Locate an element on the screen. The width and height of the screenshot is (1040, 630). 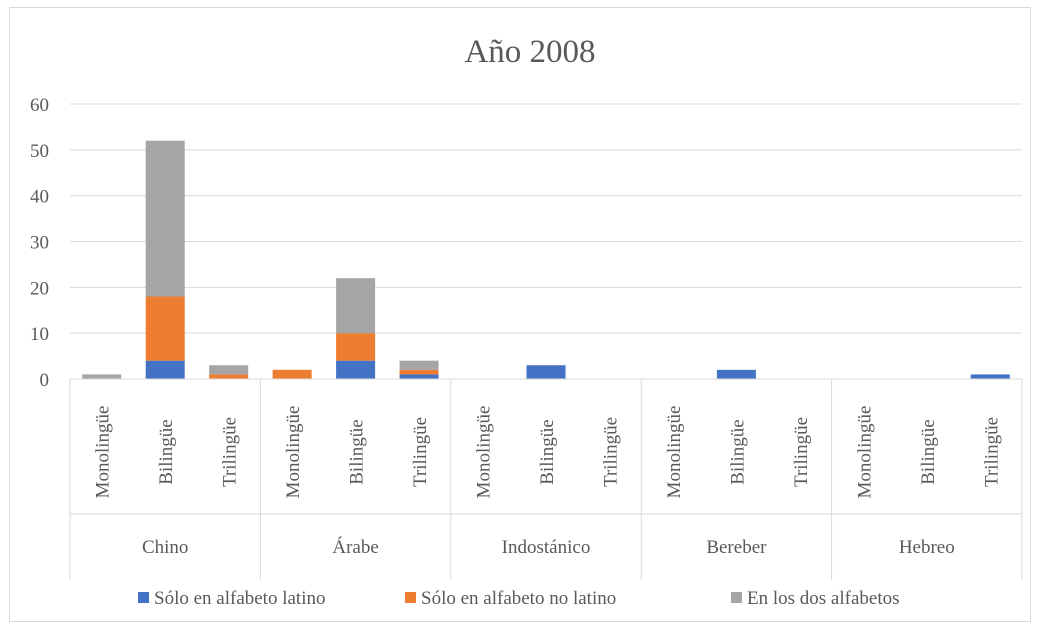
legend-label: Sólo en alfabeto latino is located at coordinates (239, 598).